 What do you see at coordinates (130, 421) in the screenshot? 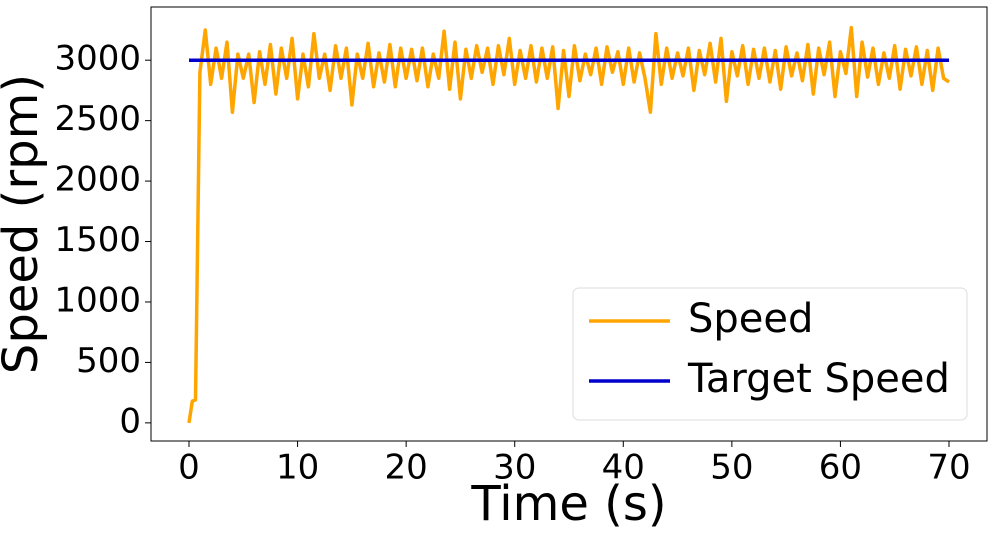
I see `y-tick-label: 0` at bounding box center [130, 421].